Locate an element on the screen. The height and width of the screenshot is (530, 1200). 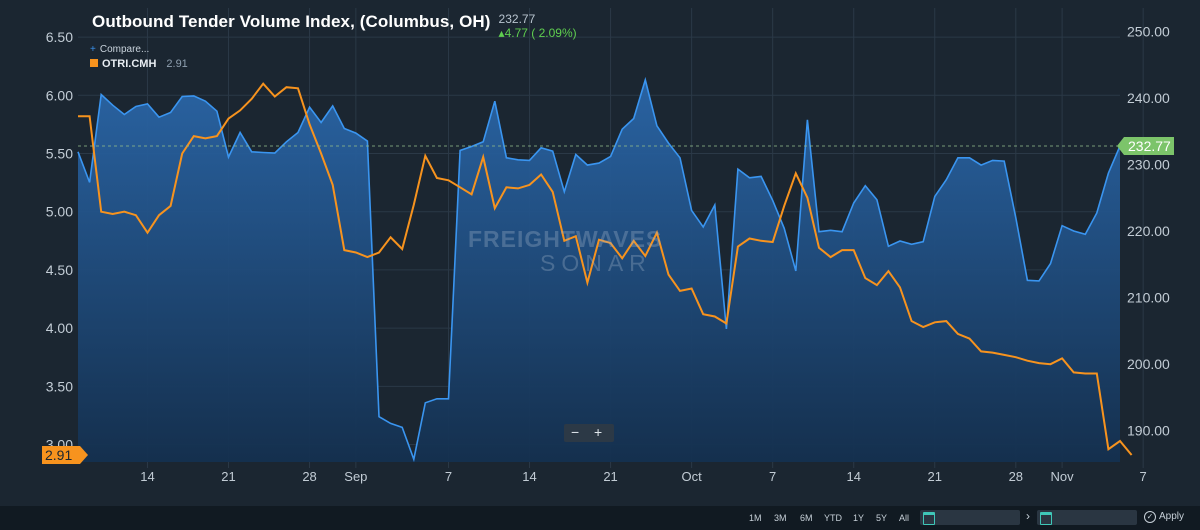
zoom-out-button: − is located at coordinates (575, 432).